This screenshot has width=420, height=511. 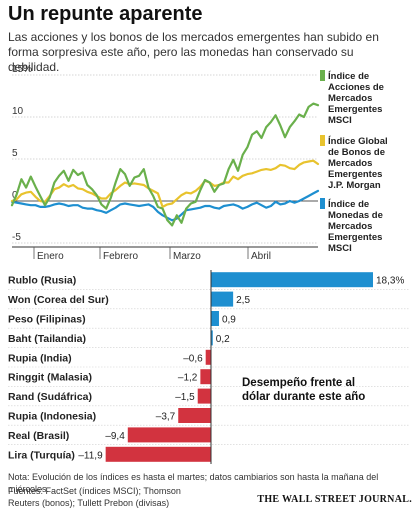 I want to click on category-label: Rand (Sudáfrica), so click(x=50, y=397).